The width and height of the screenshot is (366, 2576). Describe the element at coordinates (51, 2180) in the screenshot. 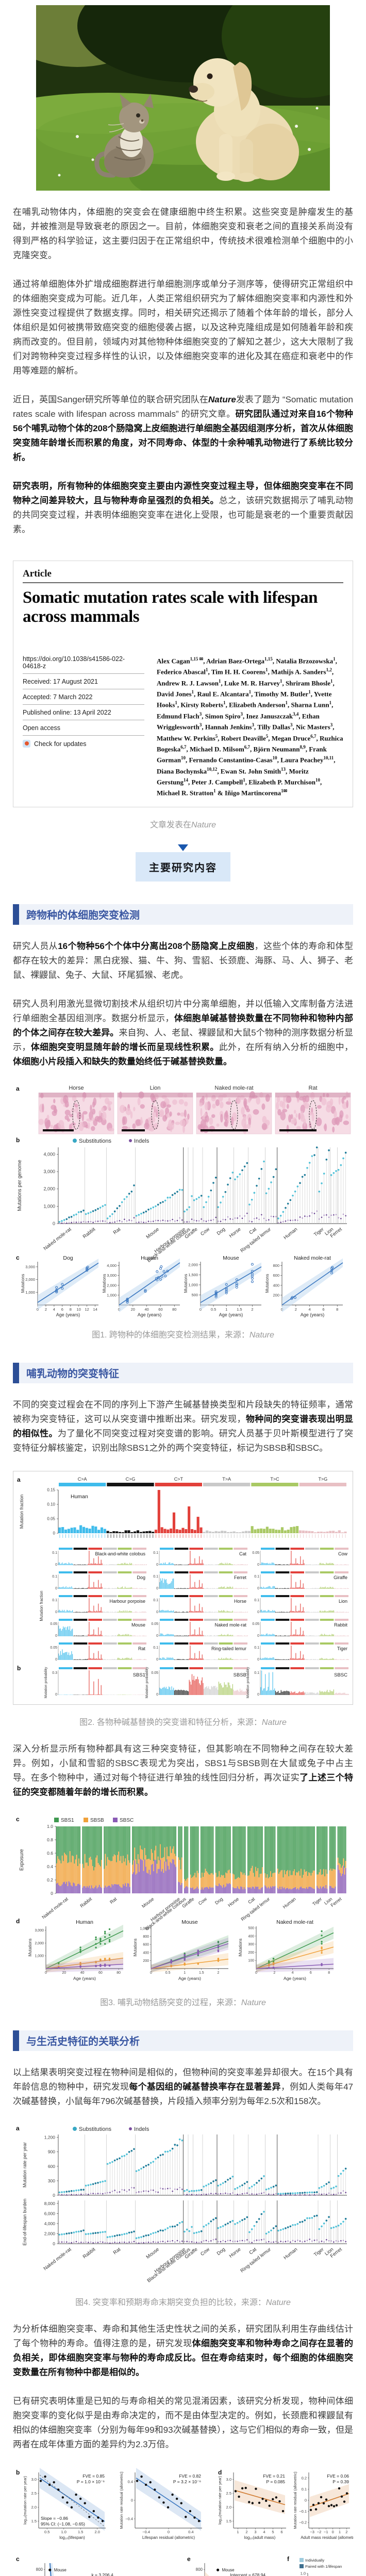

I see `svg-text: 300` at that location.